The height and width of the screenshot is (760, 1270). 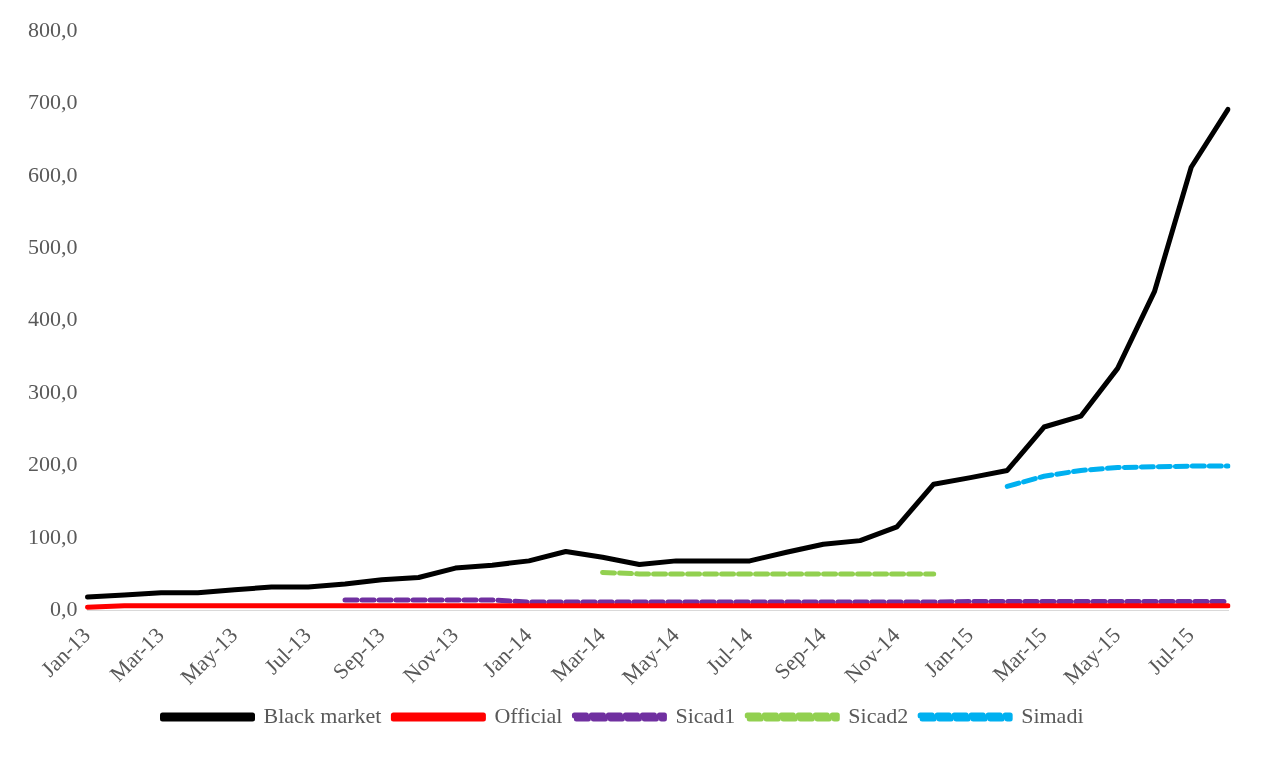 What do you see at coordinates (322, 715) in the screenshot?
I see `legend-label: Black market` at bounding box center [322, 715].